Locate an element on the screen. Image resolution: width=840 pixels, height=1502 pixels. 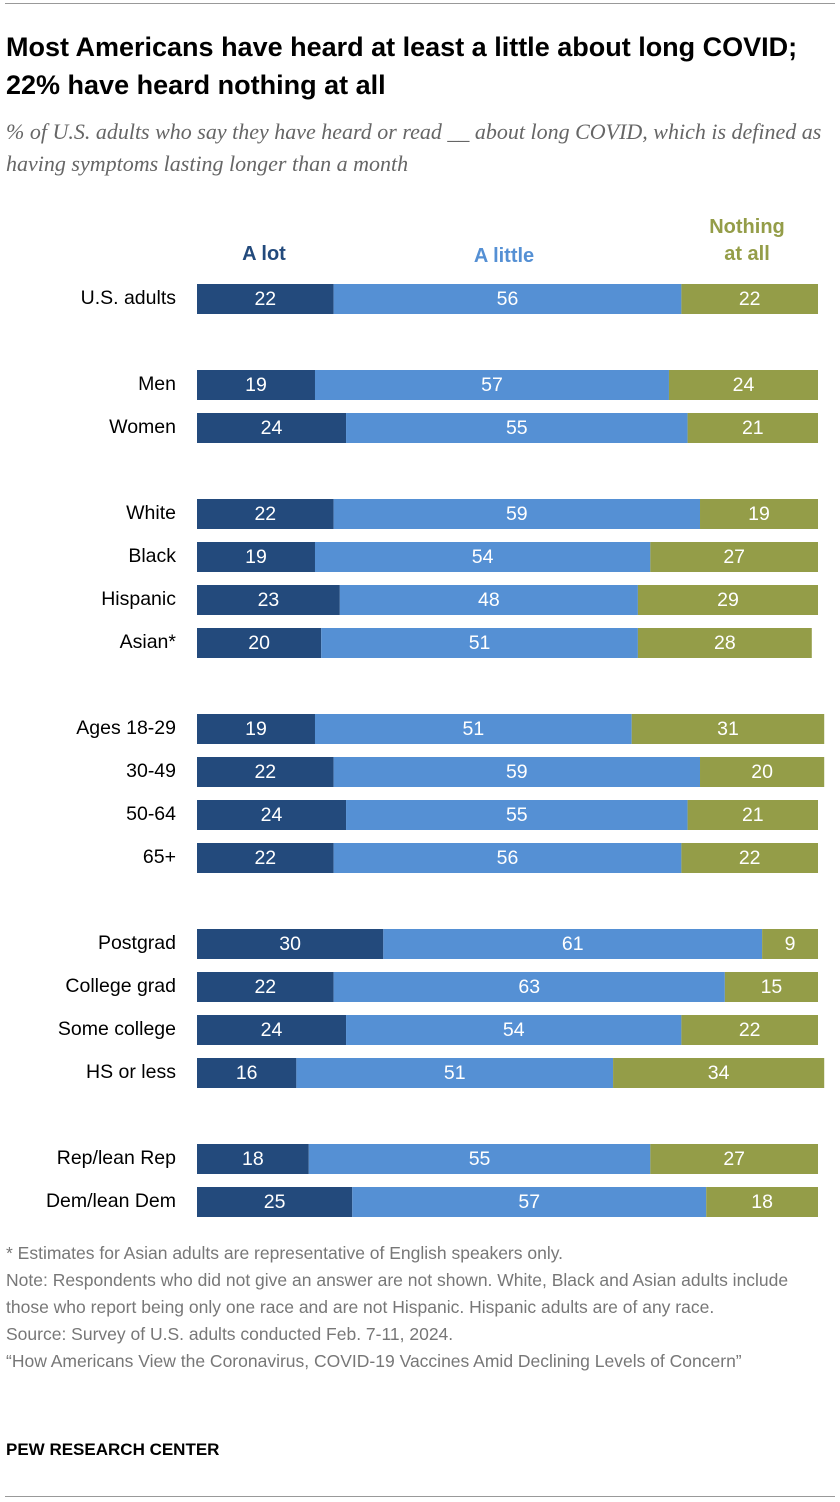
value-label: 63 is located at coordinates (529, 987).